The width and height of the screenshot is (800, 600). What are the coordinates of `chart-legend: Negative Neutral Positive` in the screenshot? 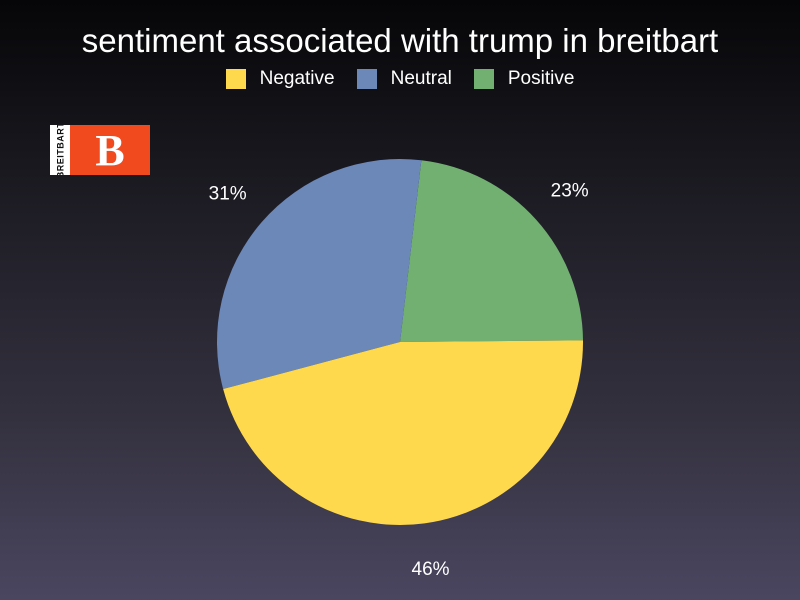 It's located at (400, 79).